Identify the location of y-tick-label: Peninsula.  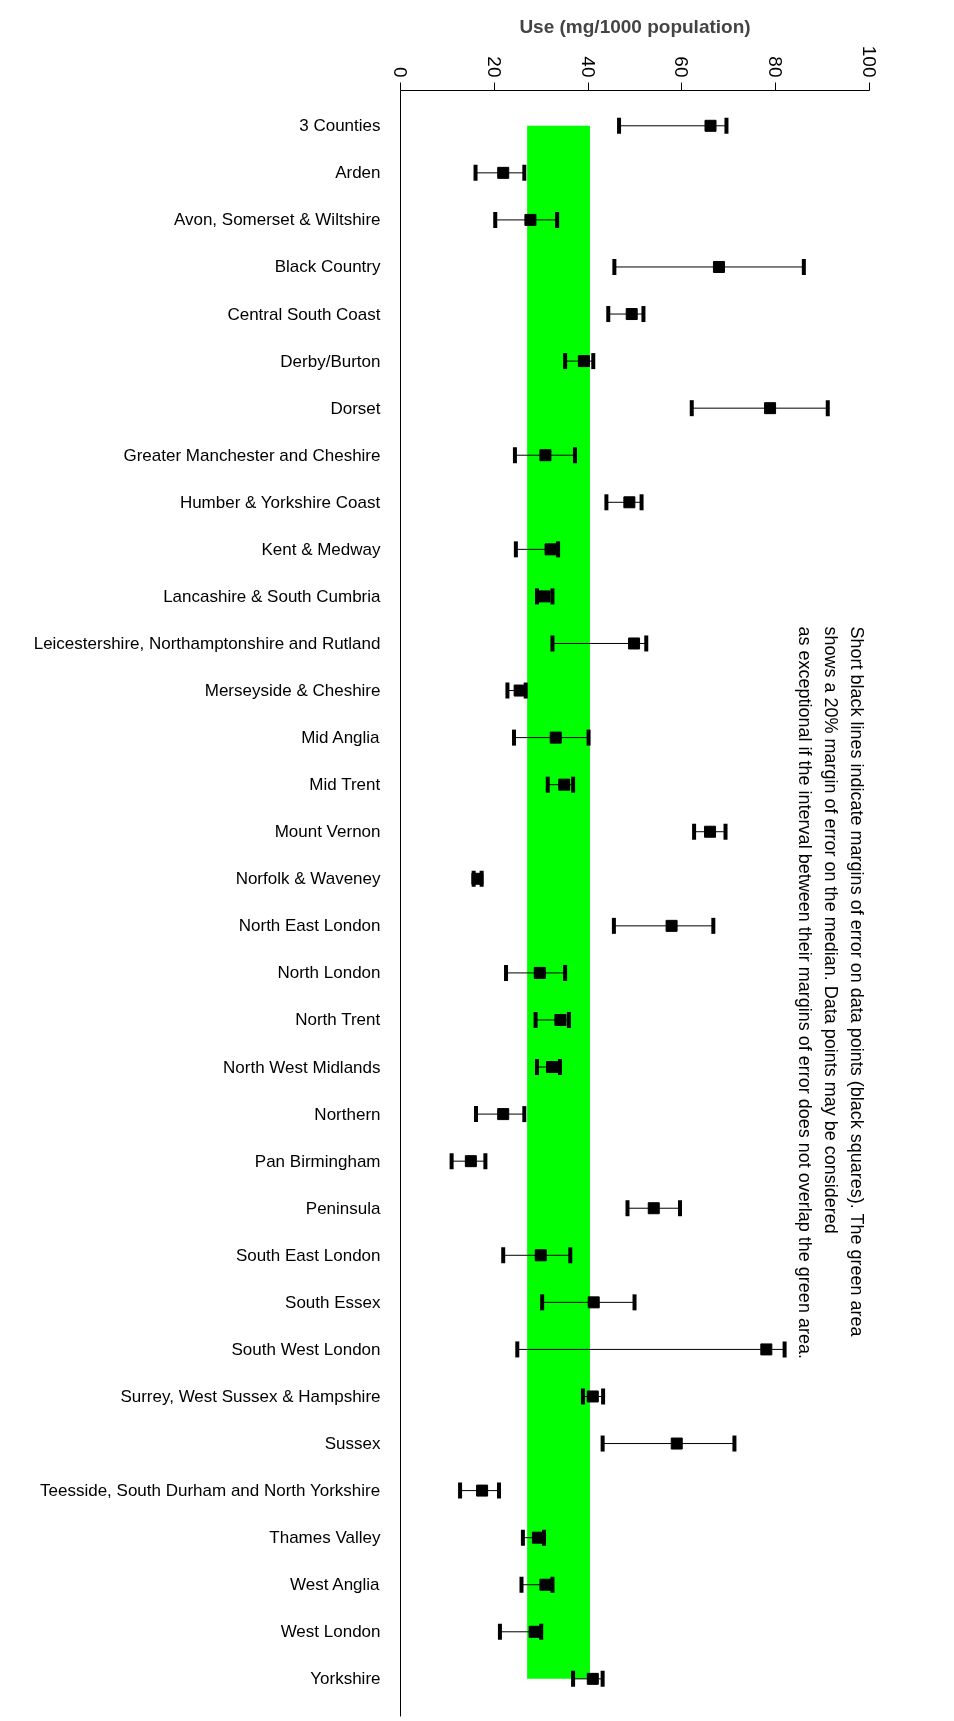
(343, 1208).